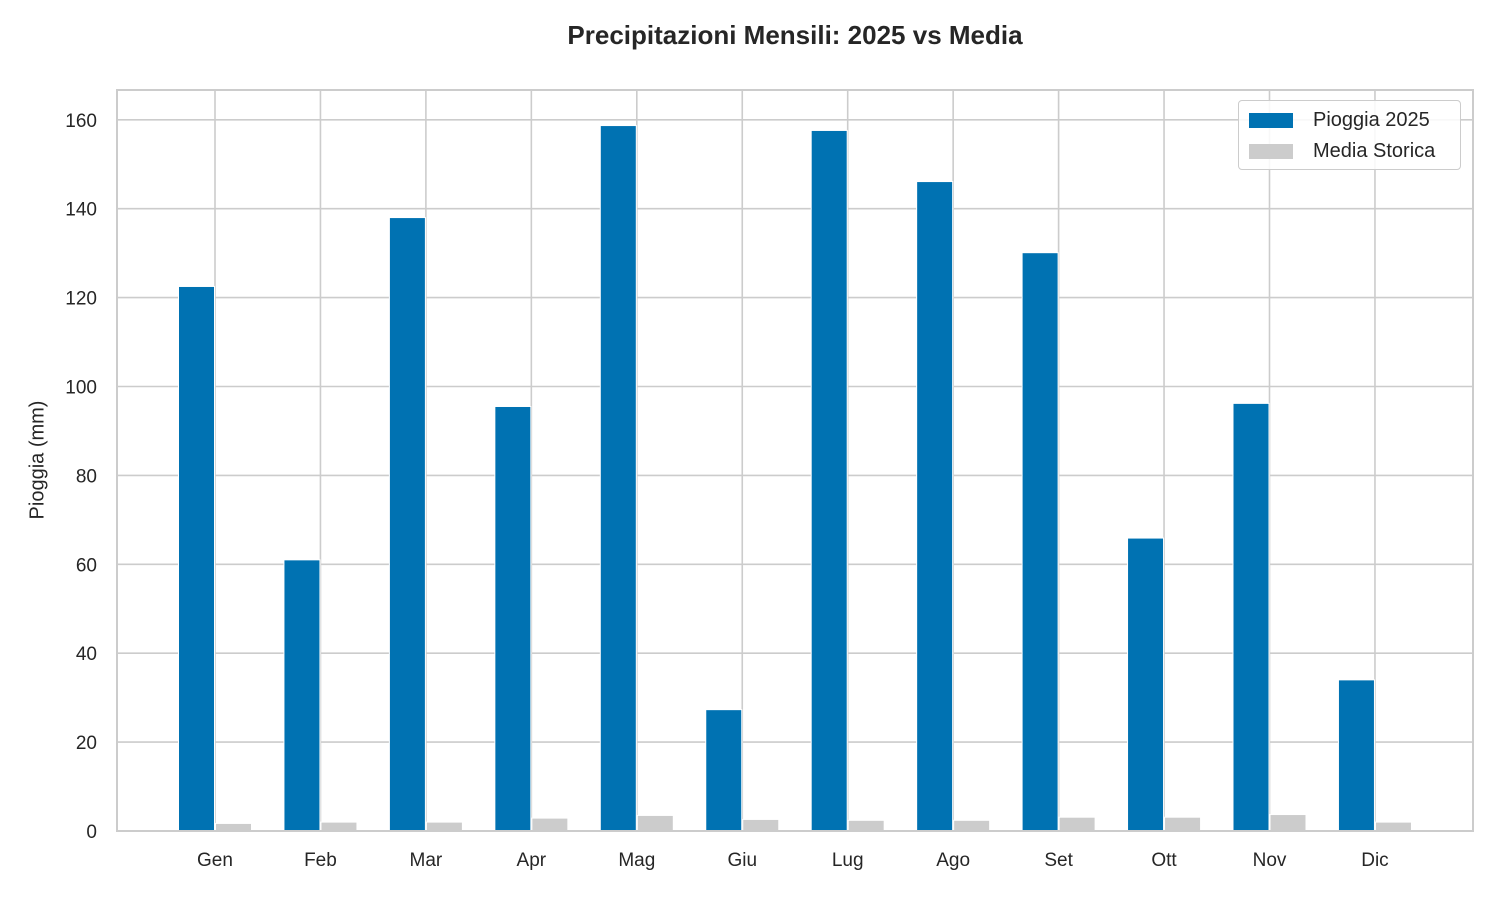 This screenshot has height=900, width=1500. Describe the element at coordinates (91, 832) in the screenshot. I see `y-tick-label: 0` at that location.